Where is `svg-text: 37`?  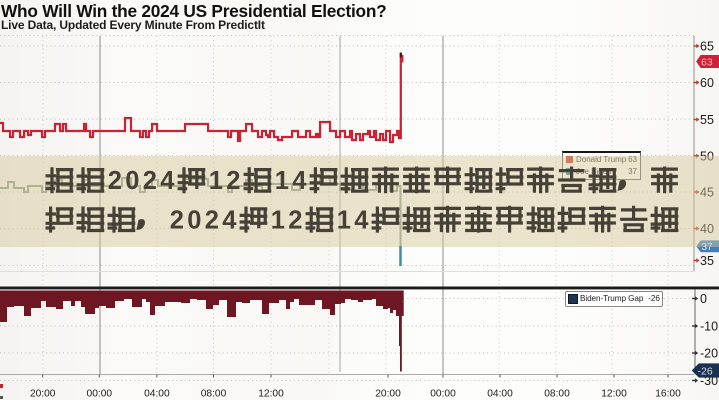 svg-text: 37 is located at coordinates (708, 247).